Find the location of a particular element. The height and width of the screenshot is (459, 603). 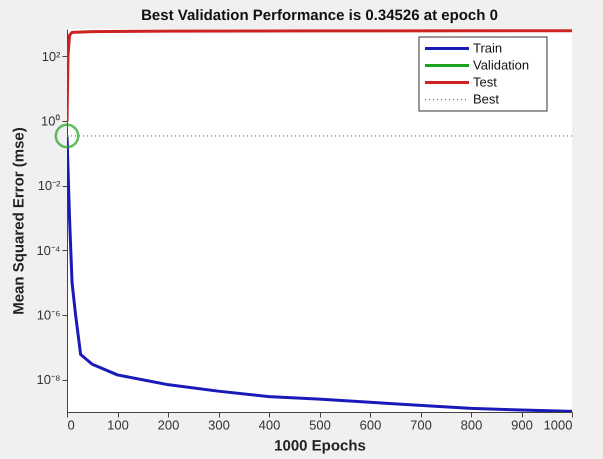

y-tick-label: 10⁰ is located at coordinates (50, 120).